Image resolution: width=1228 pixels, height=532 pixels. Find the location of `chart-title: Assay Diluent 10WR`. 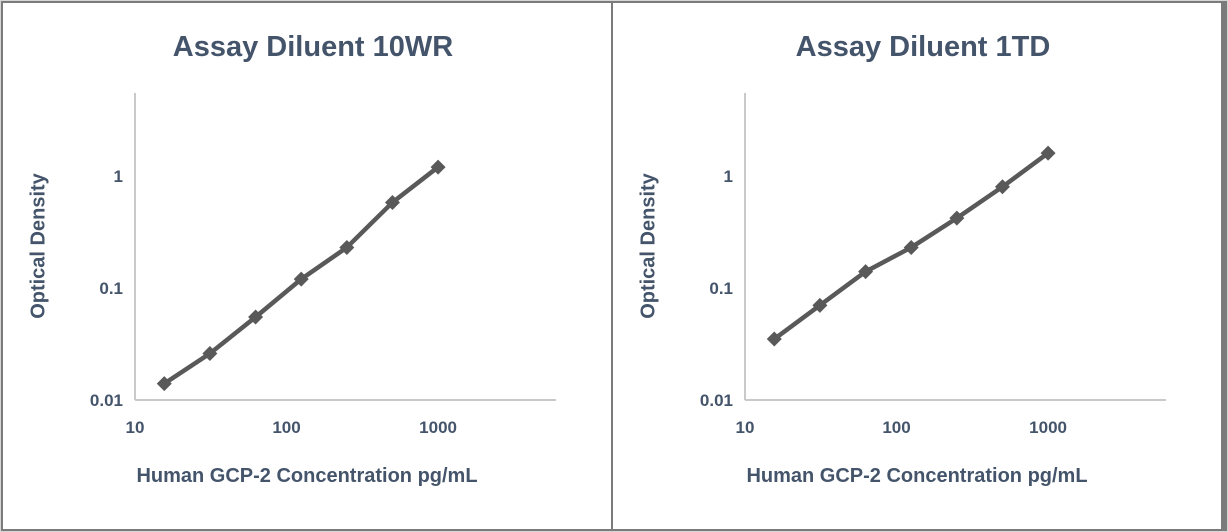

chart-title: Assay Diluent 10WR is located at coordinates (313, 47).